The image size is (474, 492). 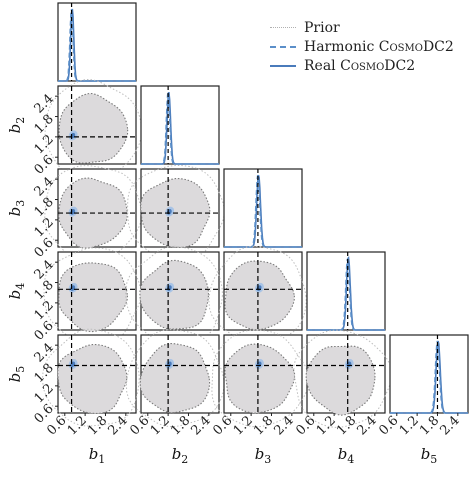 What do you see at coordinates (346, 455) in the screenshot?
I see `x-axis-label-b4: b4` at bounding box center [346, 455].